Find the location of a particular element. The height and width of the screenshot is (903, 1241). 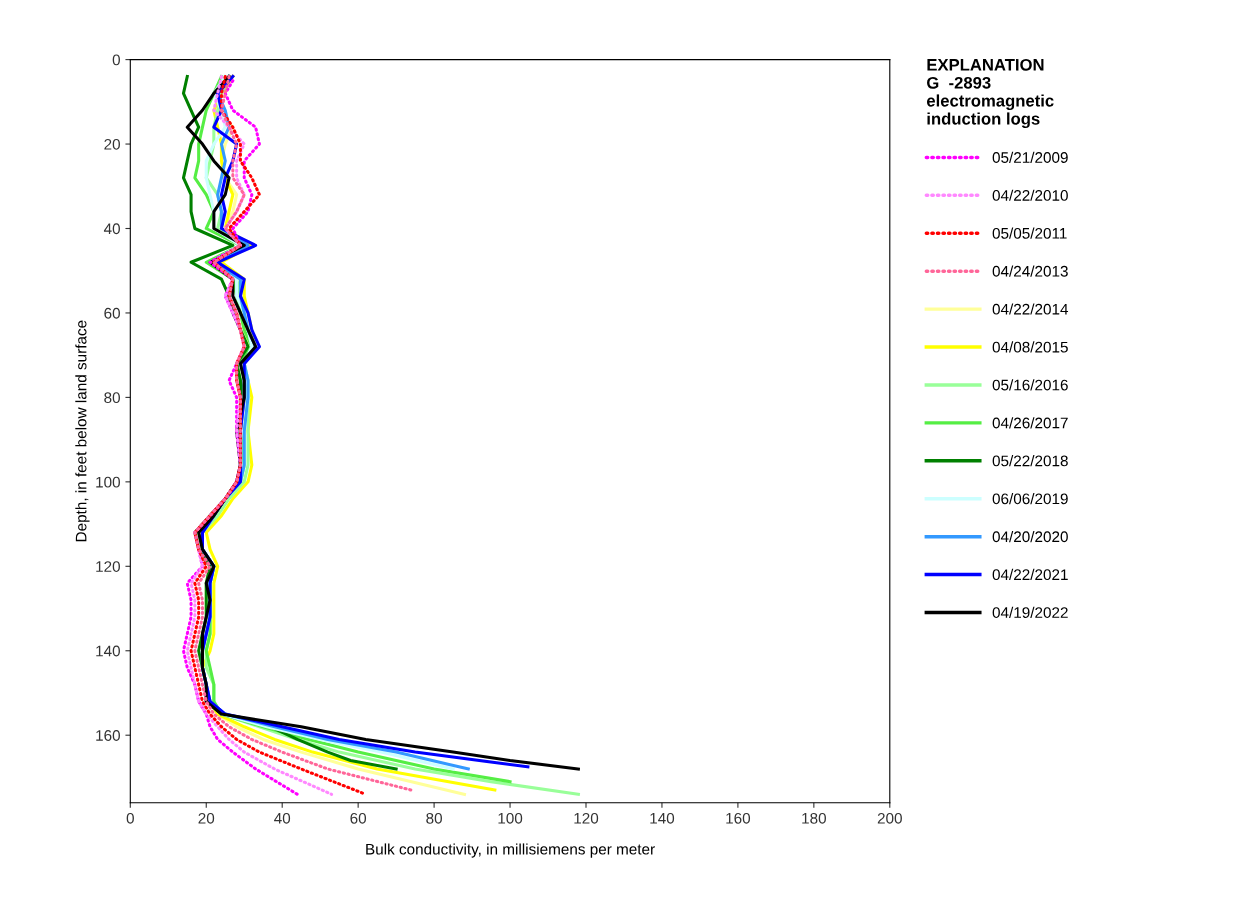

y-tick-label: 60 is located at coordinates (112, 313).